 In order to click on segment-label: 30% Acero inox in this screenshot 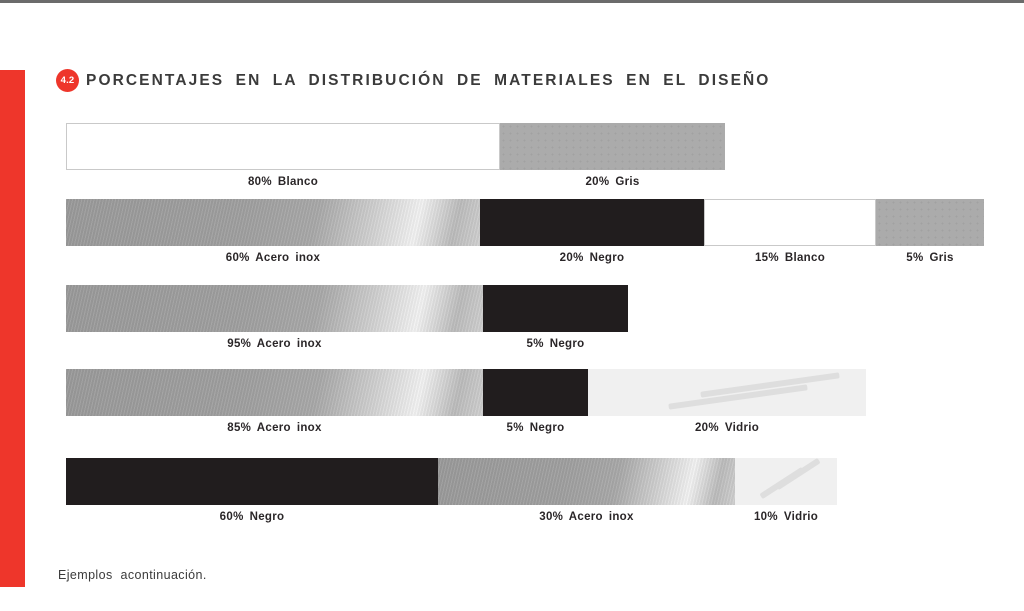, I will do `click(586, 517)`.